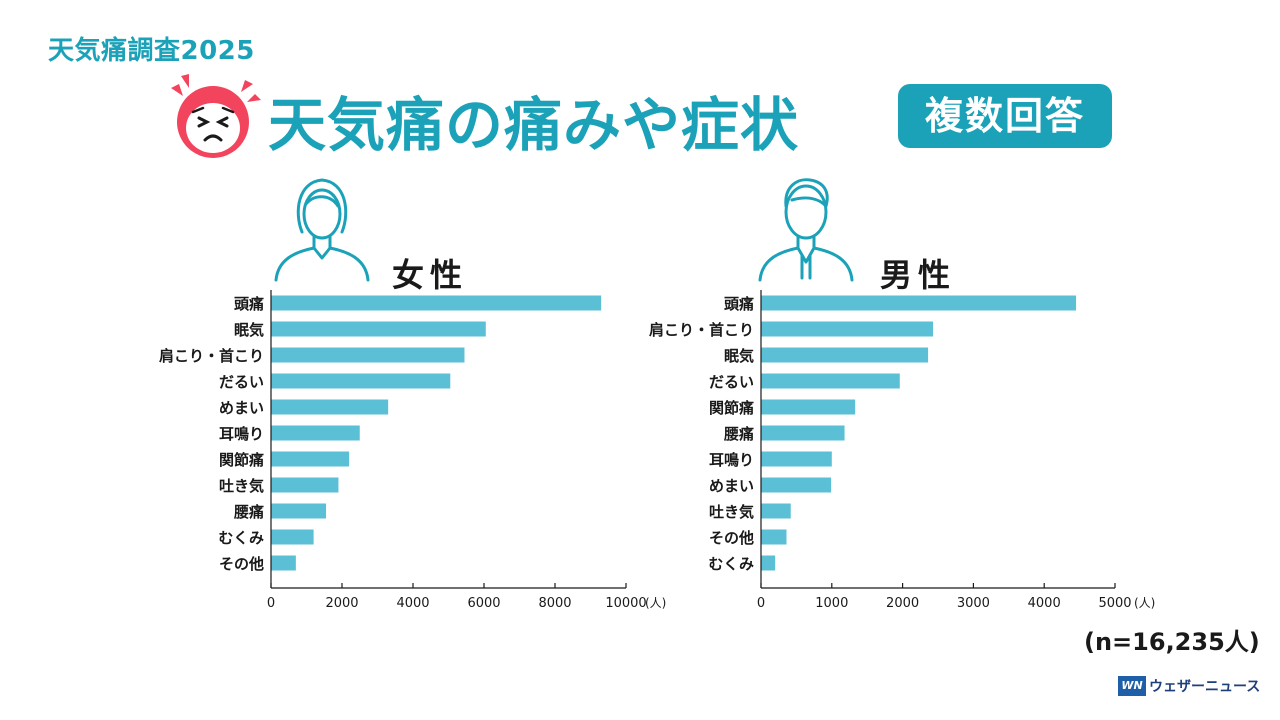  Describe the element at coordinates (739, 356) in the screenshot. I see `male-category-label-2: 眠気` at that location.